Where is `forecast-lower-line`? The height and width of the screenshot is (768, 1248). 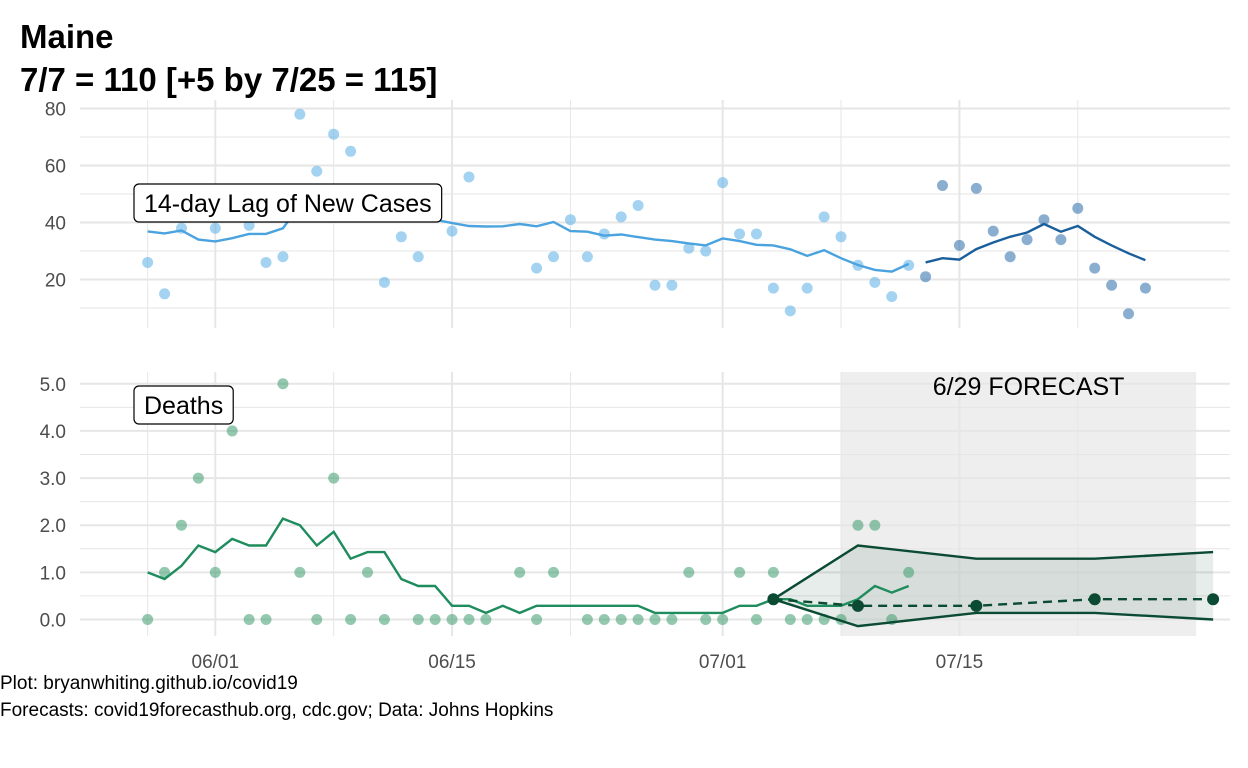
forecast-lower-line is located at coordinates (993, 613).